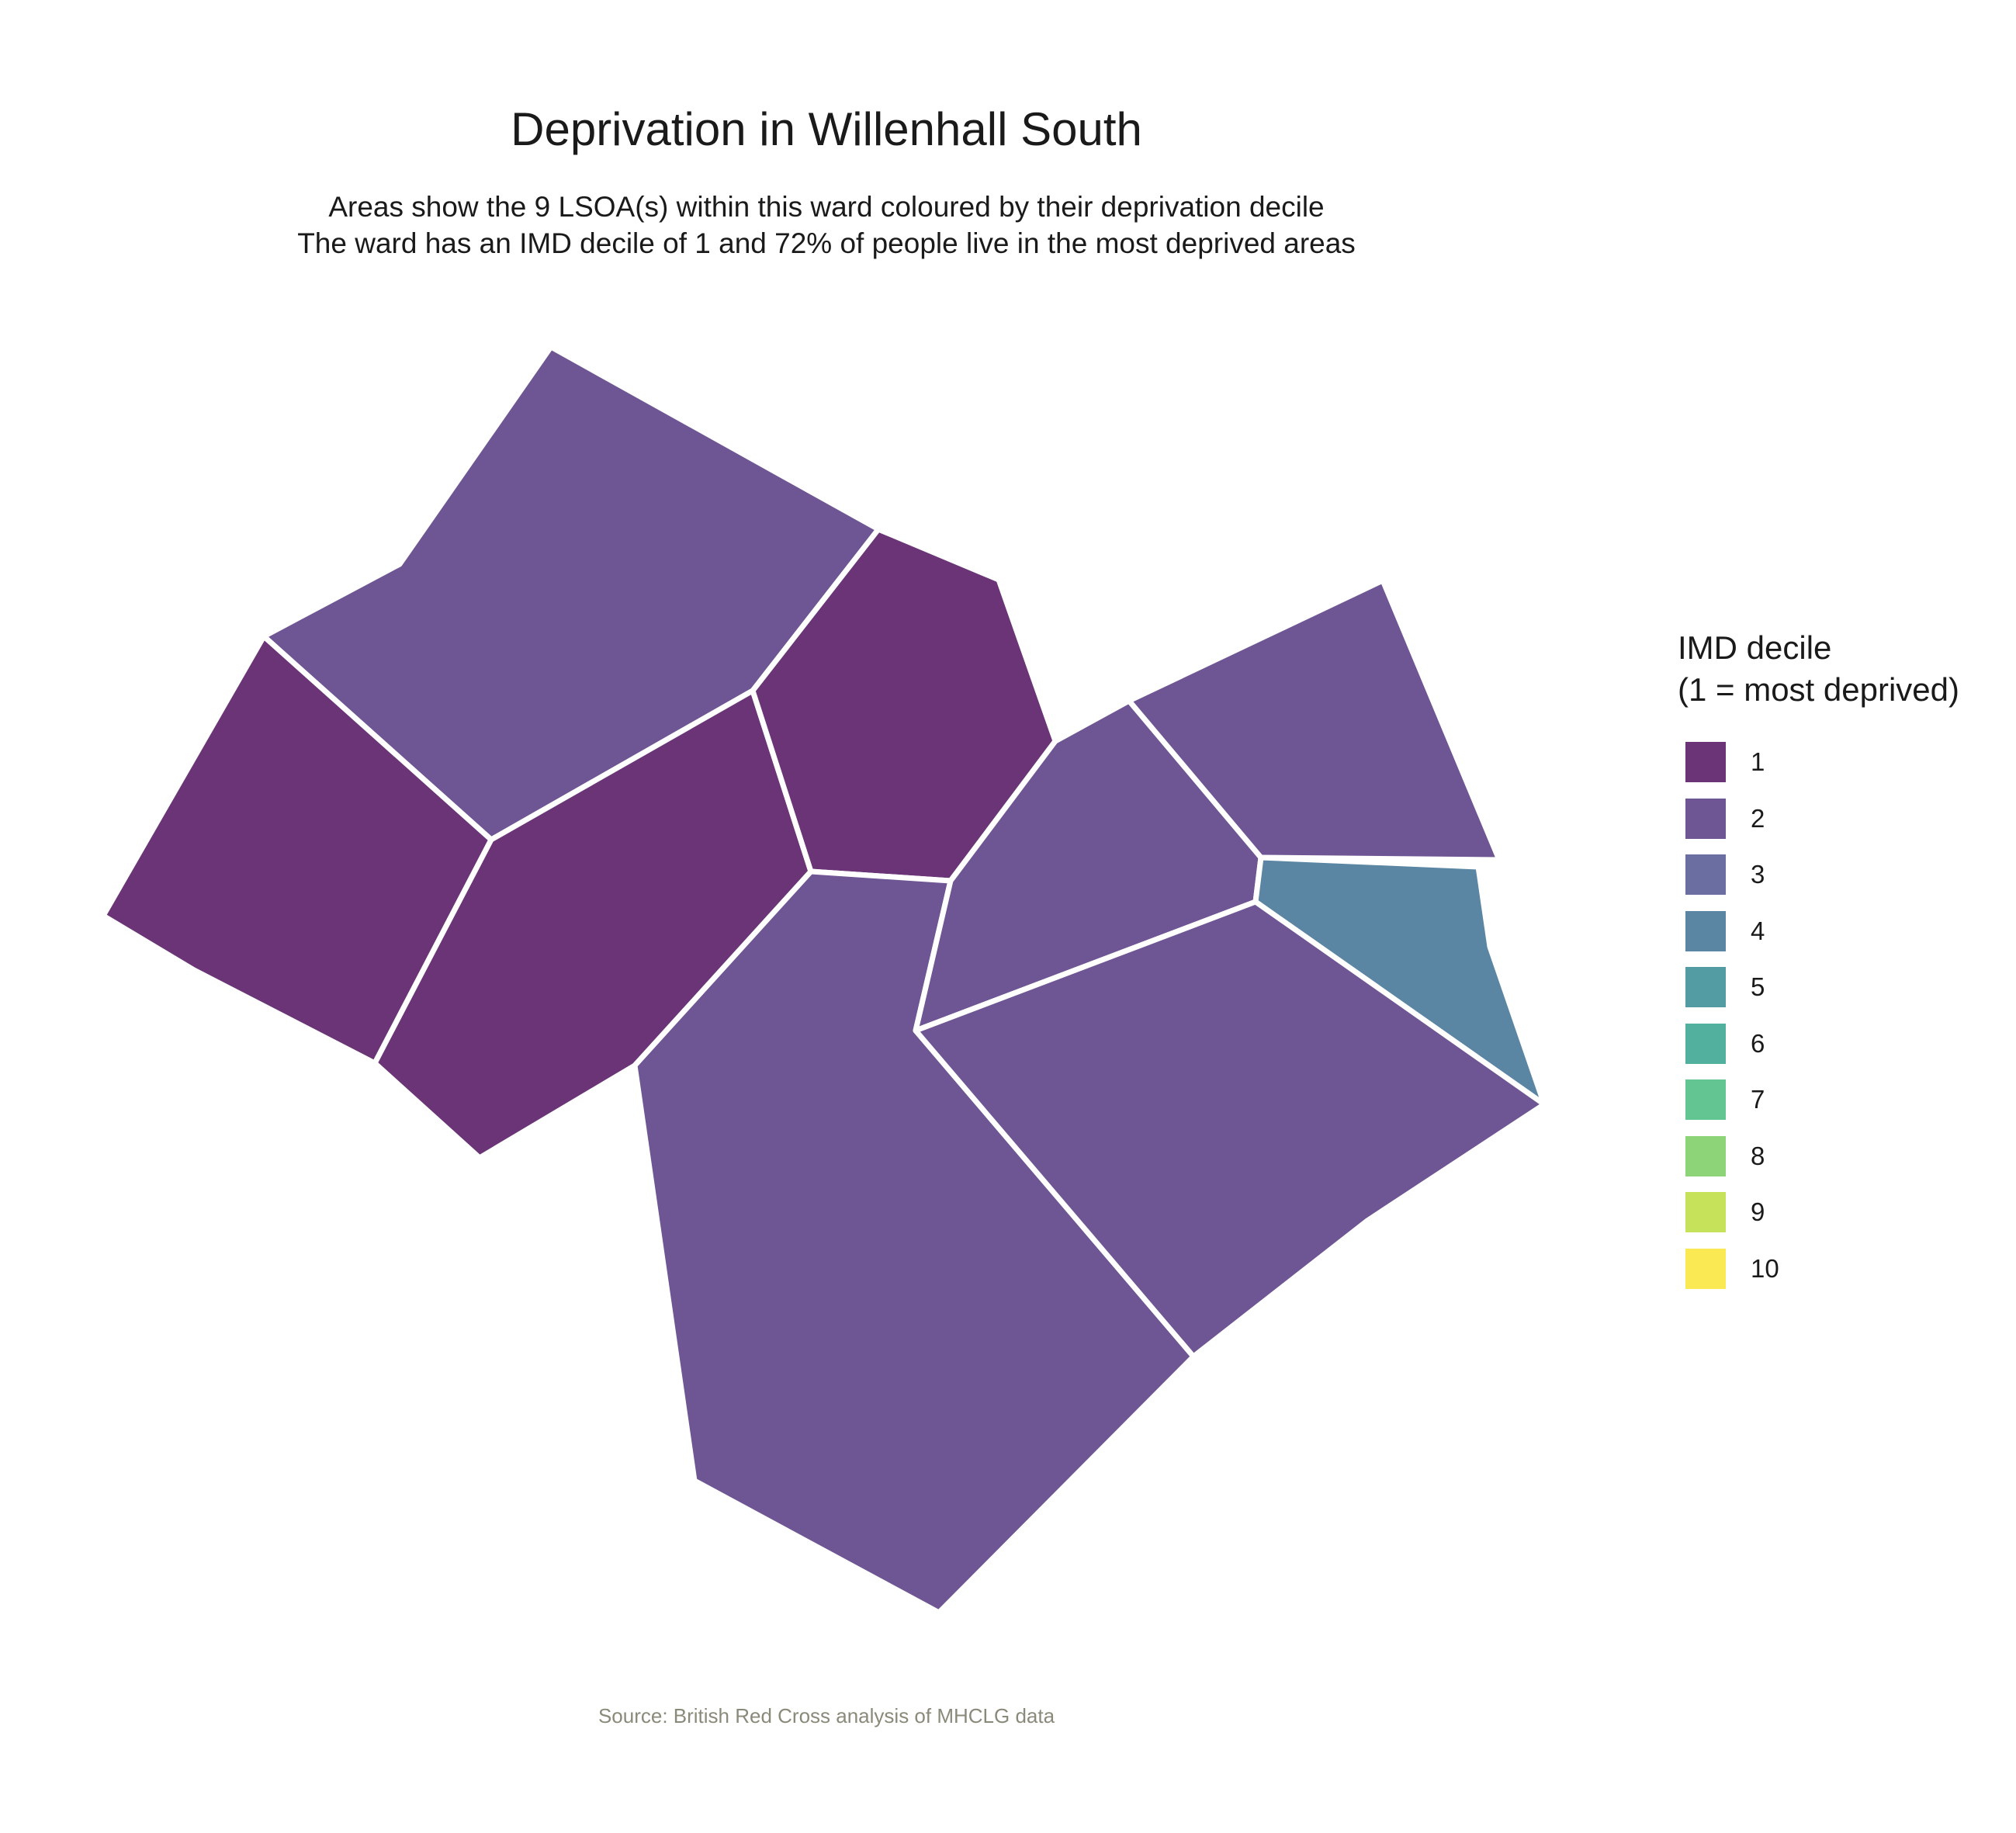  I want to click on legend-title-line-1: IMD decile, so click(1755, 648).